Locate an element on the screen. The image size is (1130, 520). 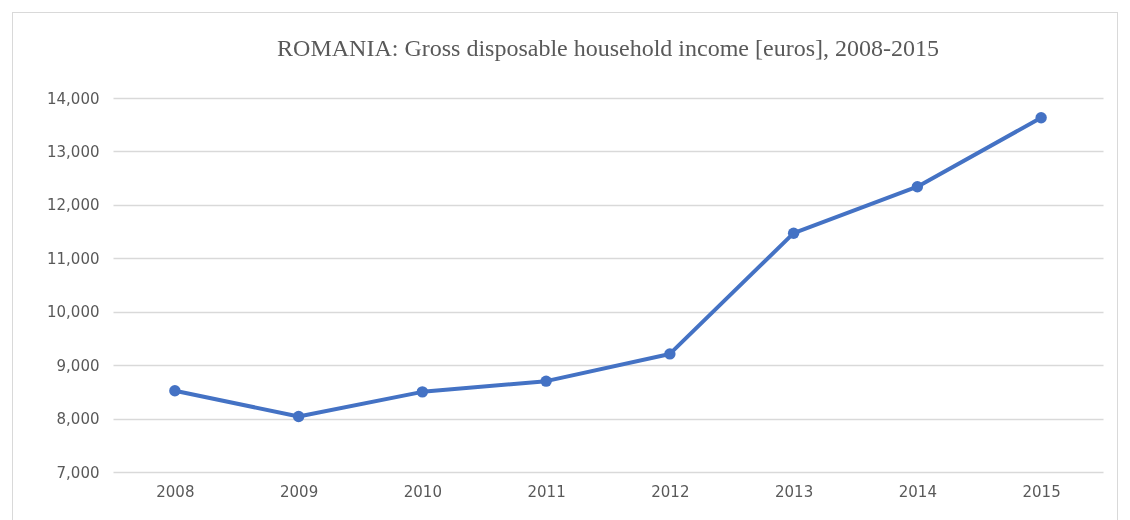
x-tick-label: 2011 is located at coordinates (546, 491).